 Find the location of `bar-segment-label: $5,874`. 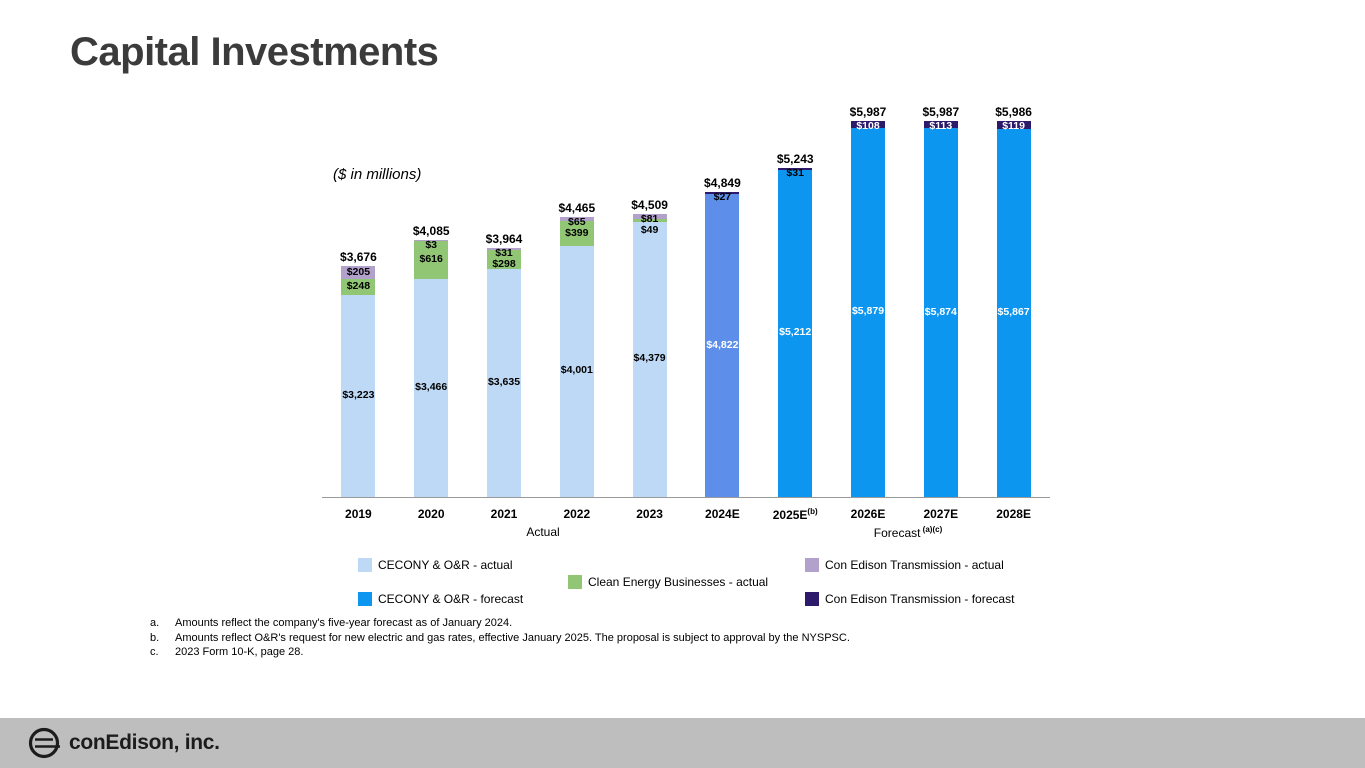

bar-segment-label: $5,874 is located at coordinates (940, 311).